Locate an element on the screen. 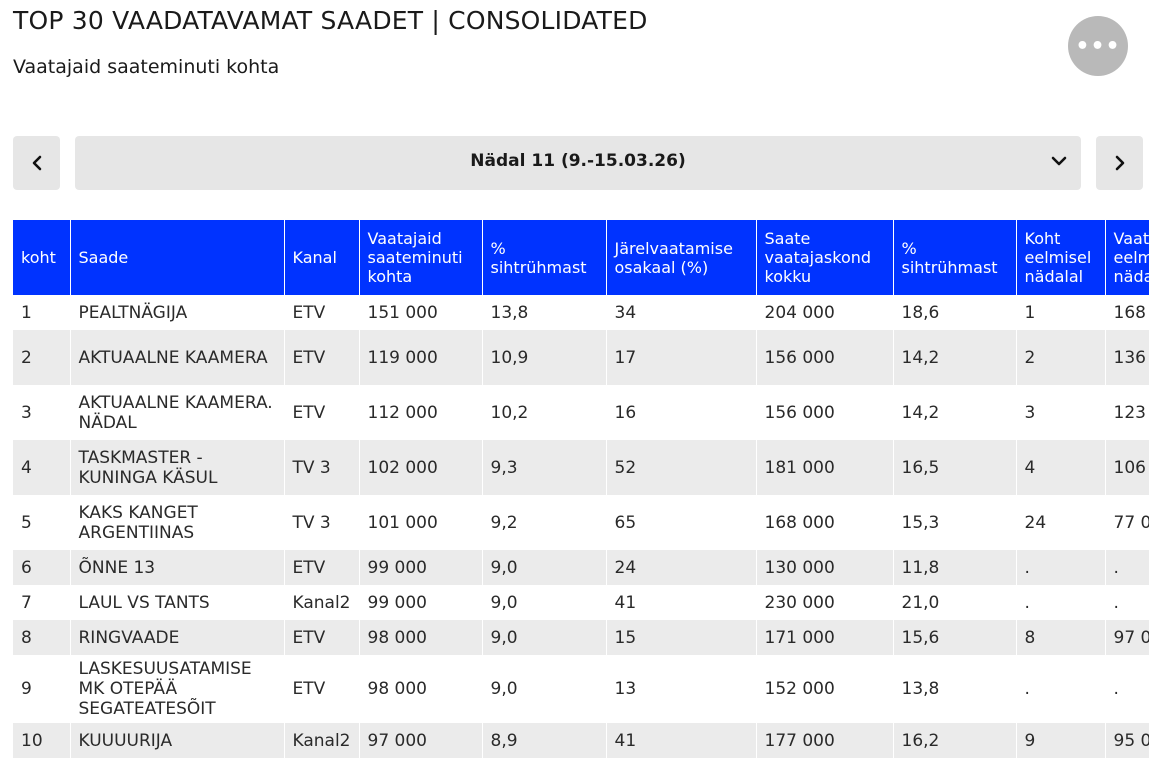 This screenshot has height=768, width=1149. more-options-button: ••• is located at coordinates (1098, 46).